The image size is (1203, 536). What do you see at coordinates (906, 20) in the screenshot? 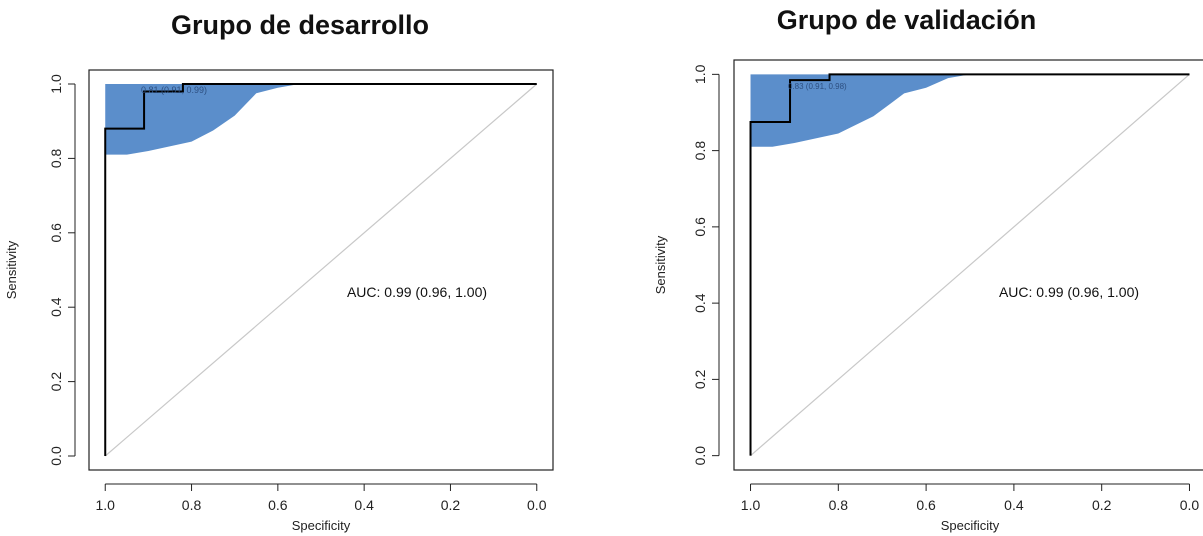
I see `chart-title: Grupo de validación` at bounding box center [906, 20].